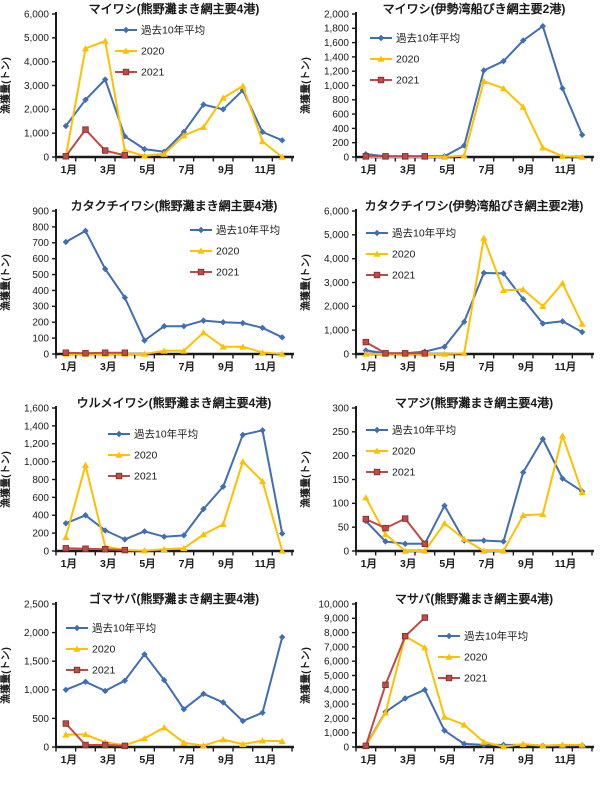 The width and height of the screenshot is (600, 787). Describe the element at coordinates (174, 8) in the screenshot. I see `chart-title: マイワシ(熊野灘まき網主要4港)` at that location.